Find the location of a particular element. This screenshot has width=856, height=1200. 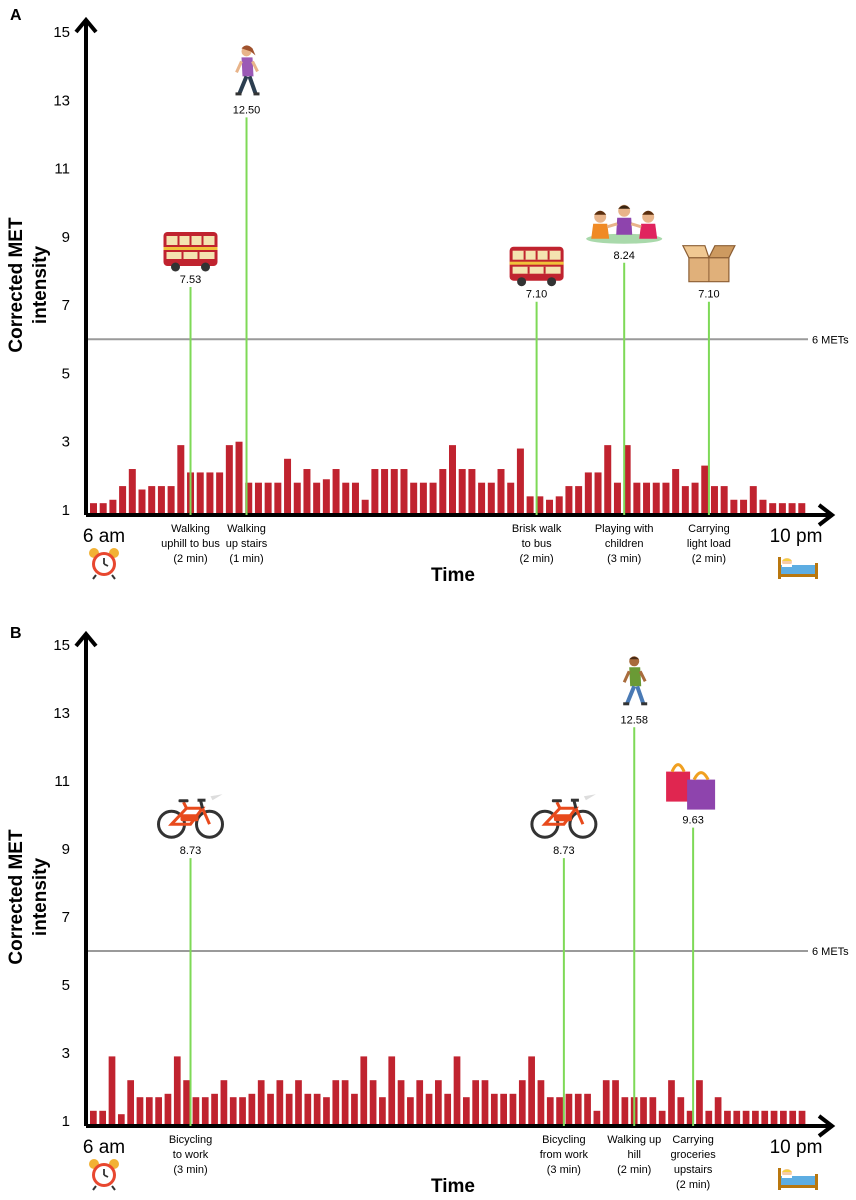

y-tick-label: 1 is located at coordinates (66, 510).